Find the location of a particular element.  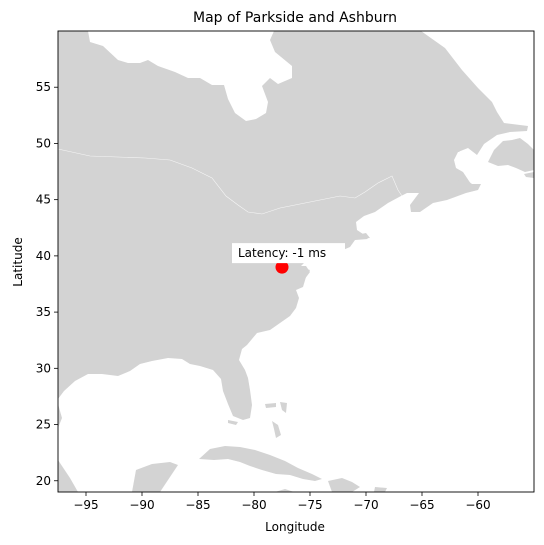

map-title: Map of Parkside and Ashburn is located at coordinates (295, 18).